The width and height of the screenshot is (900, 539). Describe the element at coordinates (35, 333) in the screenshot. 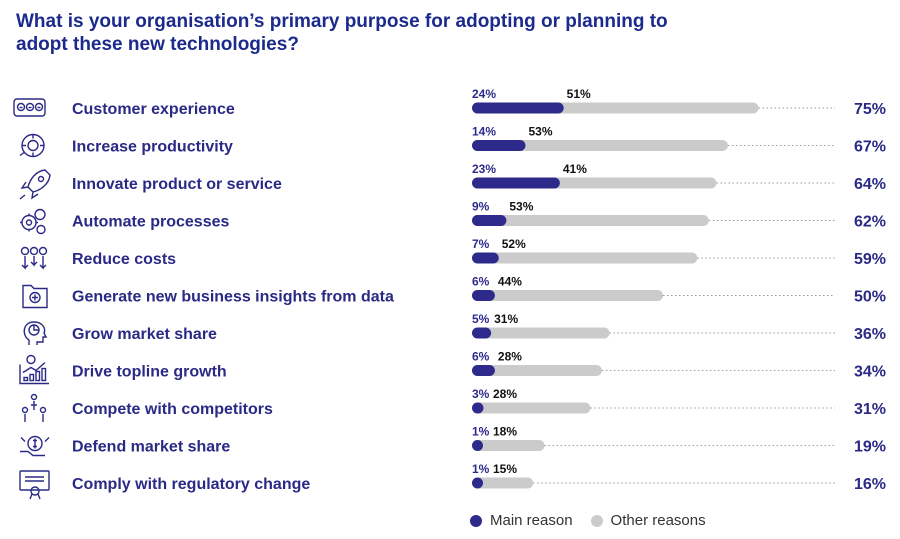

I see `head-chart-icon` at that location.